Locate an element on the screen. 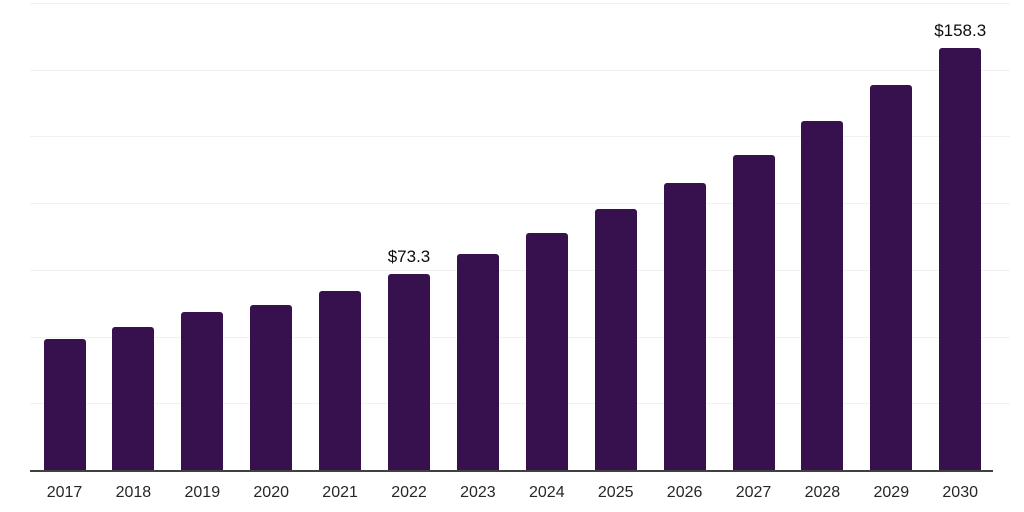 The height and width of the screenshot is (512, 1024). bar-2022 is located at coordinates (409, 372).